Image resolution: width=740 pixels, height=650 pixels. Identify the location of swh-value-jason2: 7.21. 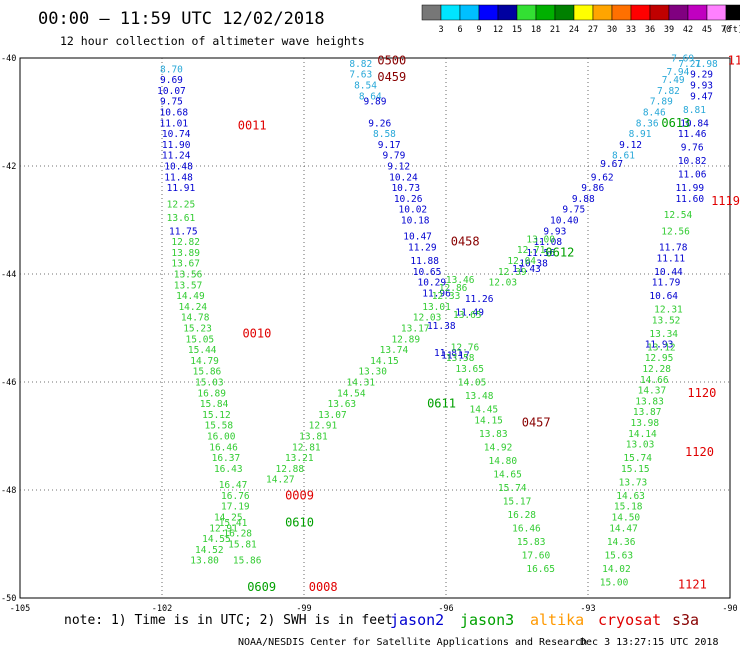
(689, 64).